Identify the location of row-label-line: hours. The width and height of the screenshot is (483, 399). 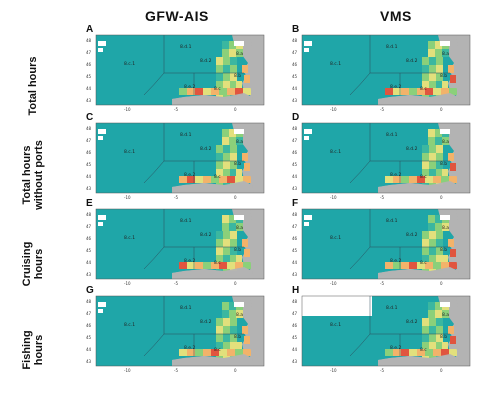
(39, 350).